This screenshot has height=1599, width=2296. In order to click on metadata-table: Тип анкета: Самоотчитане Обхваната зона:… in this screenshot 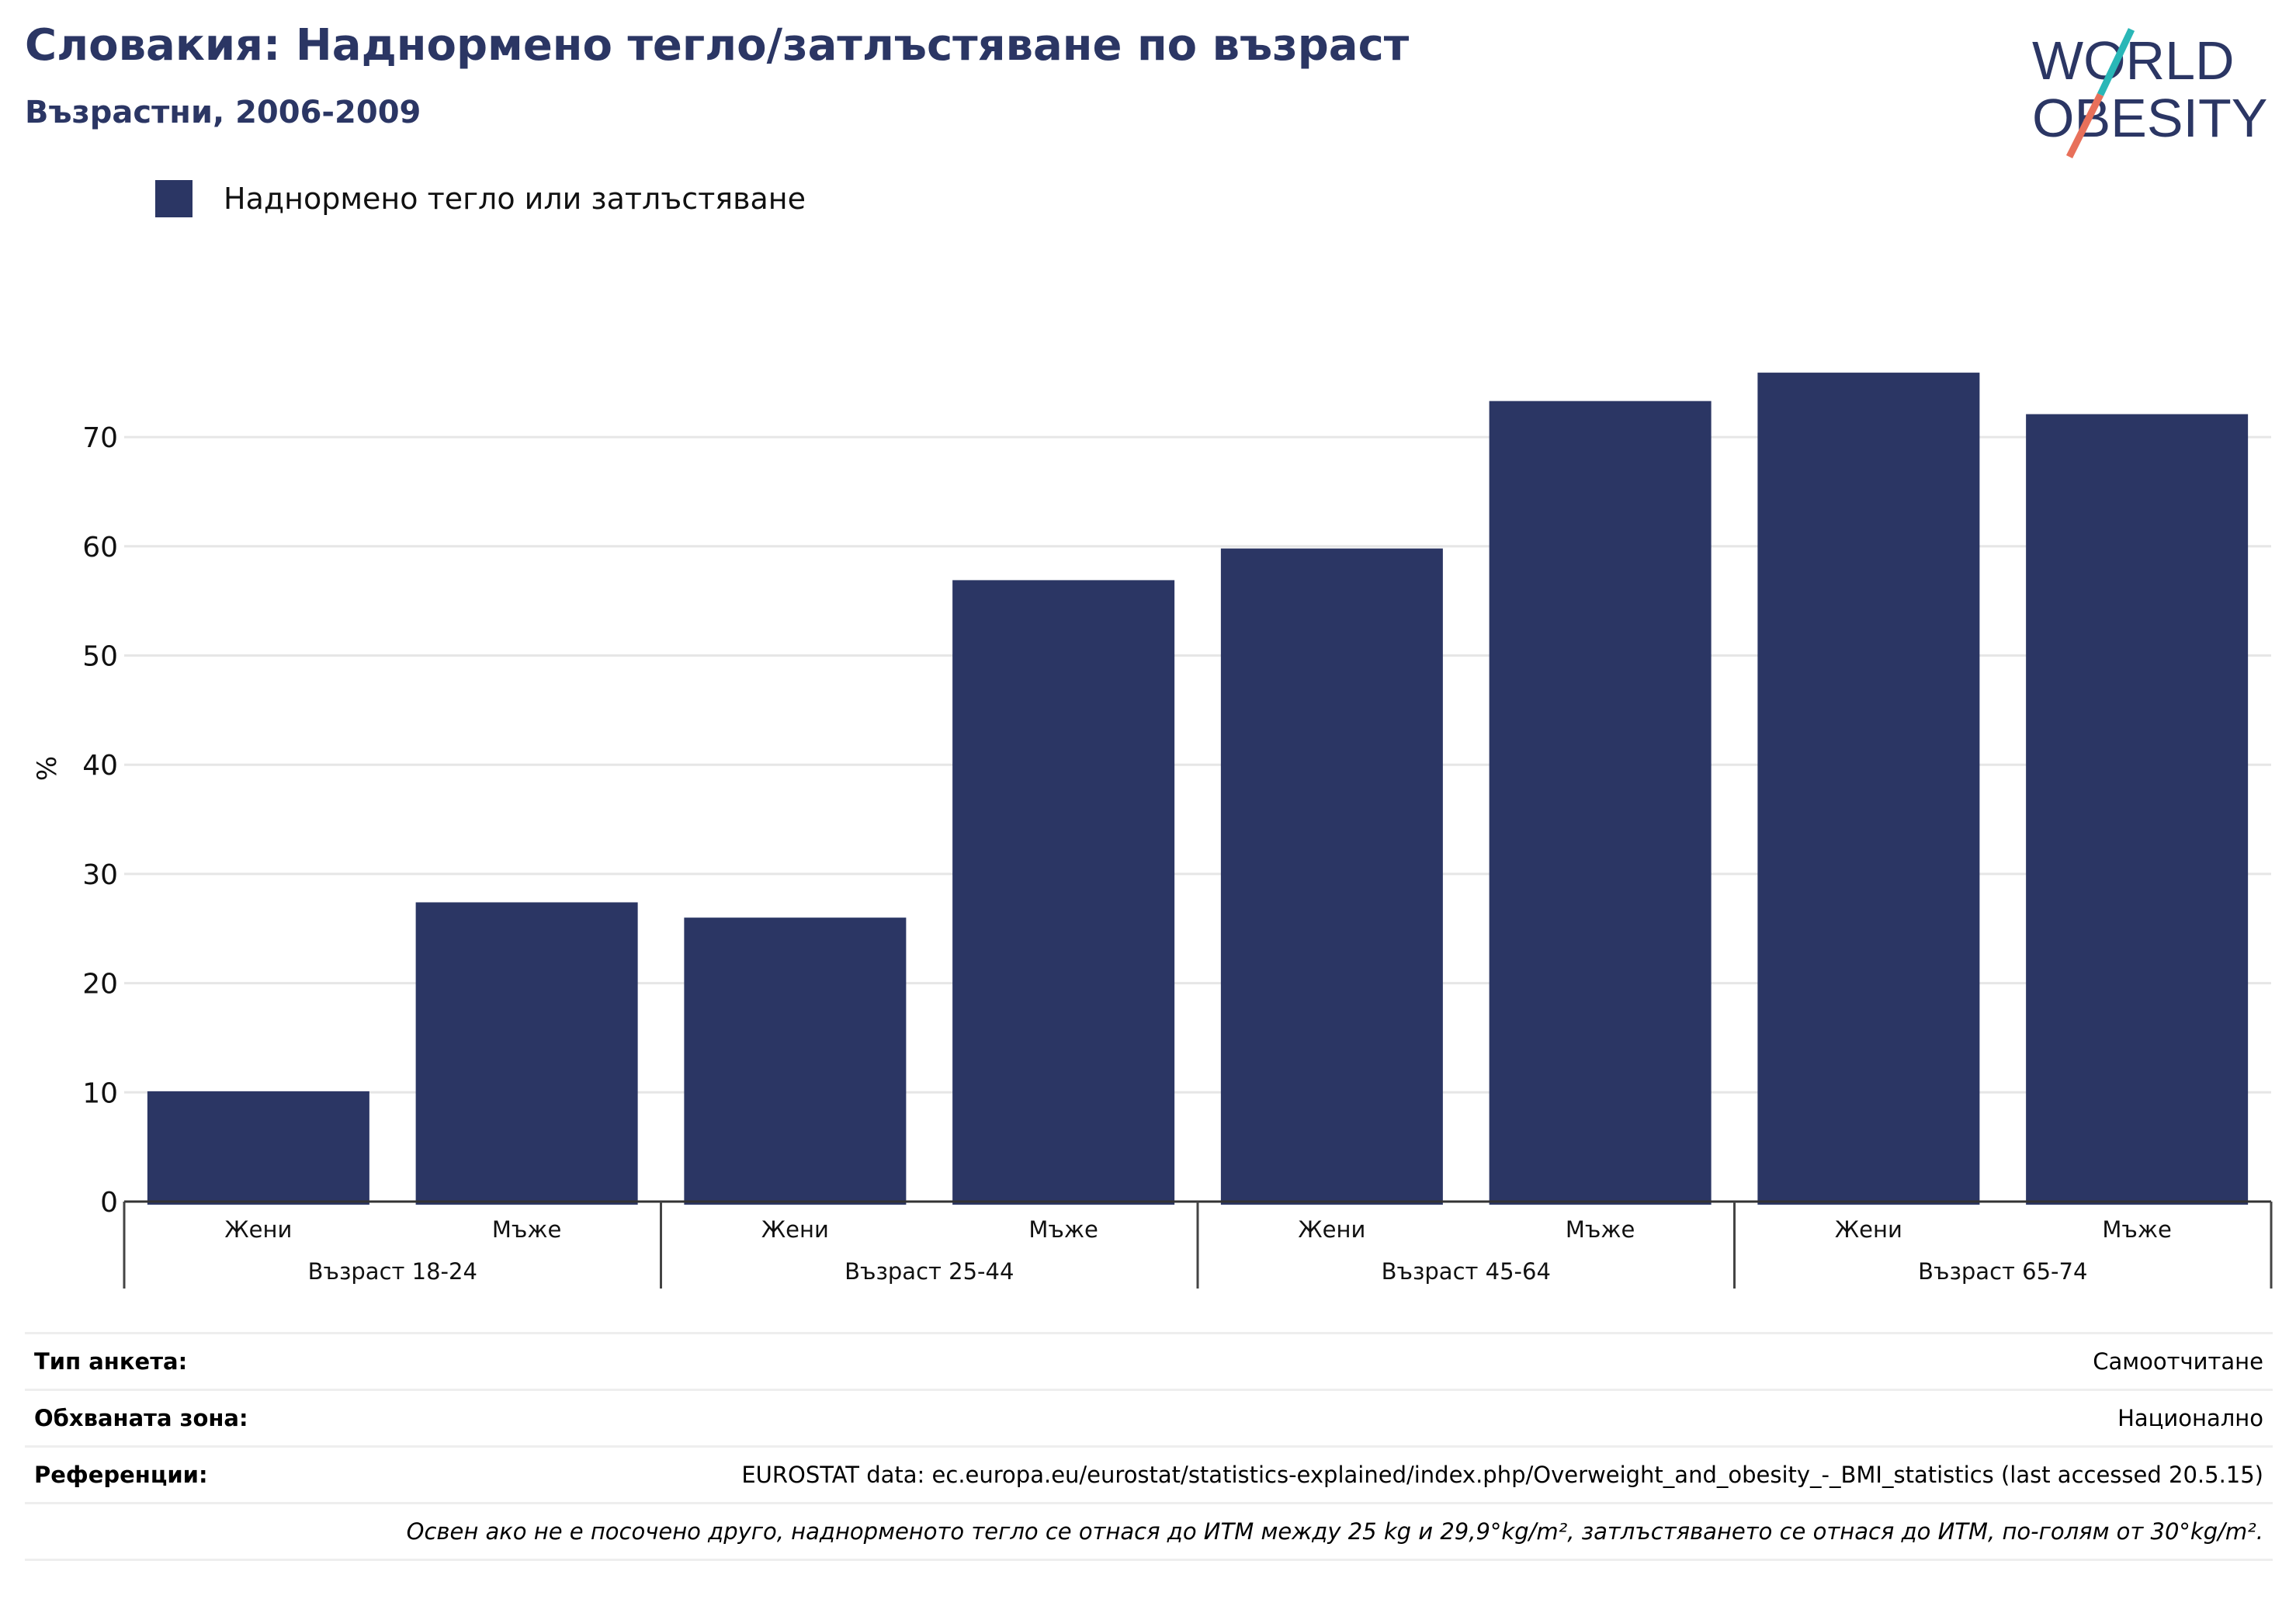, I will do `click(1149, 1446)`.